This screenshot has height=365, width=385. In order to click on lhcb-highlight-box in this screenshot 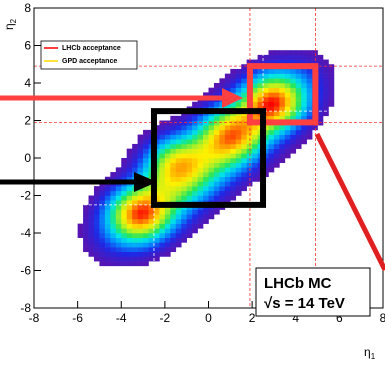, I will do `click(282, 94)`.